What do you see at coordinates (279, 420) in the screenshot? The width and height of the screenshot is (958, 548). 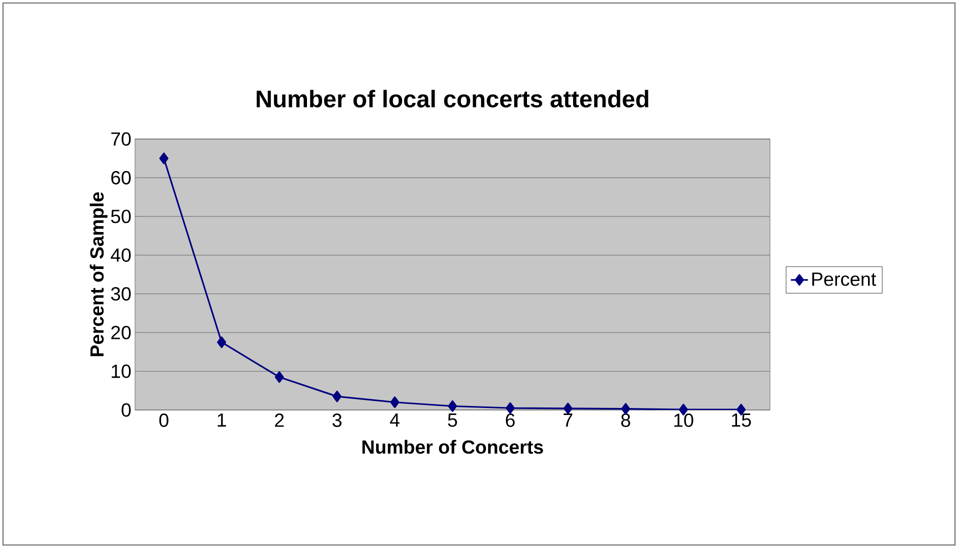 I see `x-tick-label: 2` at bounding box center [279, 420].